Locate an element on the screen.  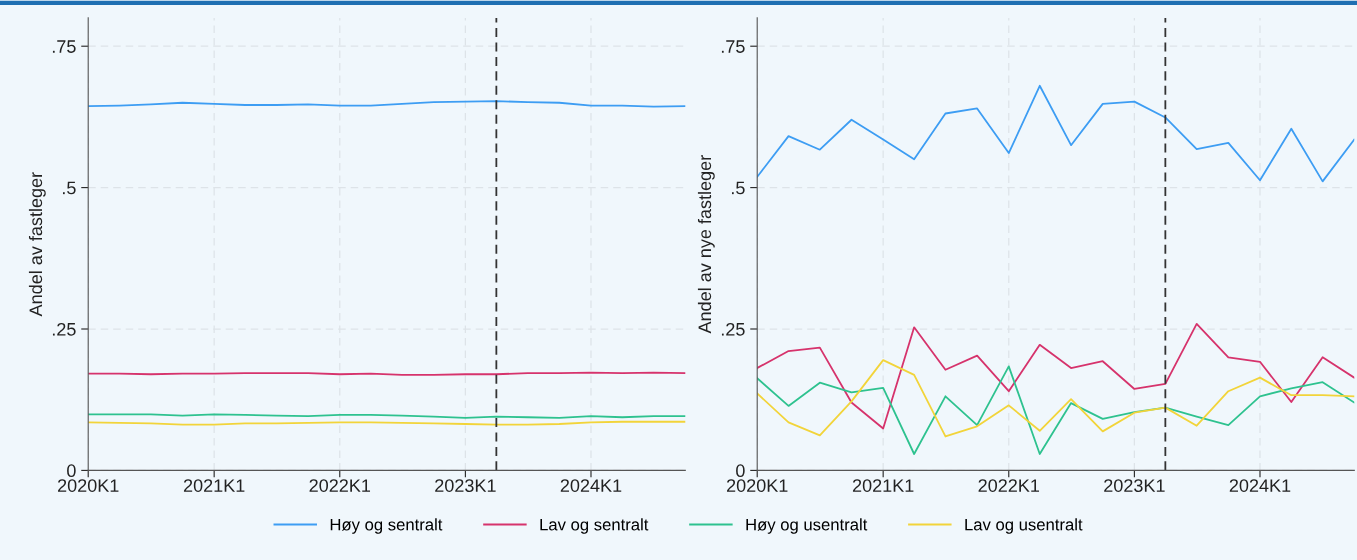
legend-label: Lav og usentralt is located at coordinates (1024, 526).